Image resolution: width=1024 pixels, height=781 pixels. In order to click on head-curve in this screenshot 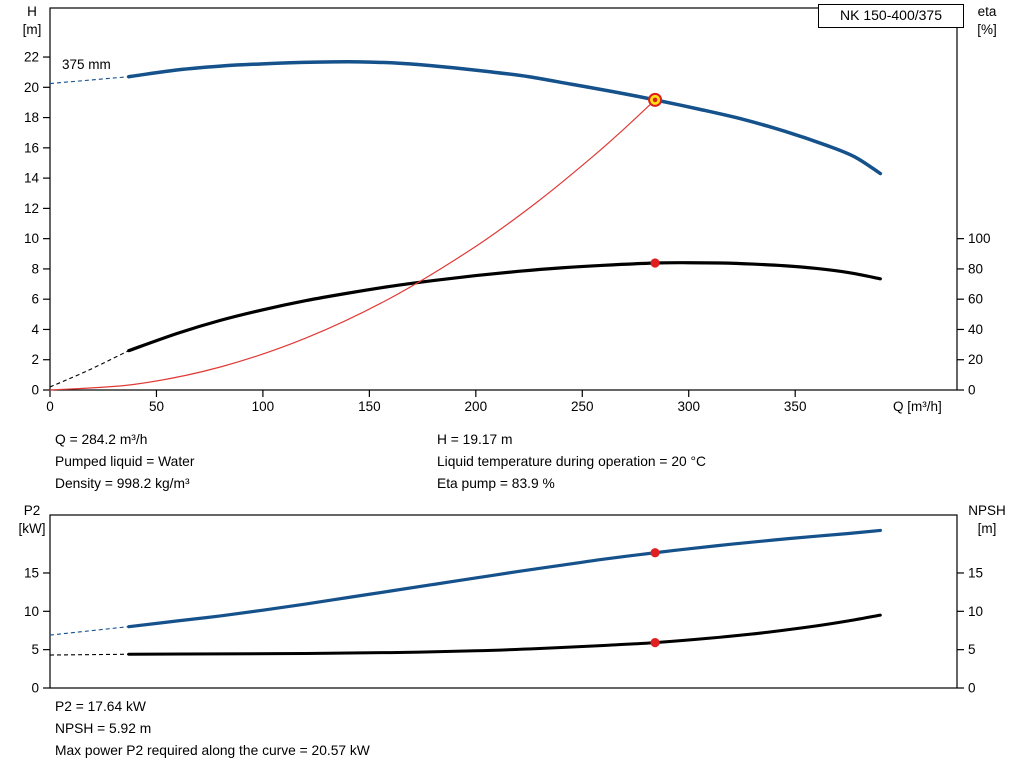, I will do `click(505, 118)`.